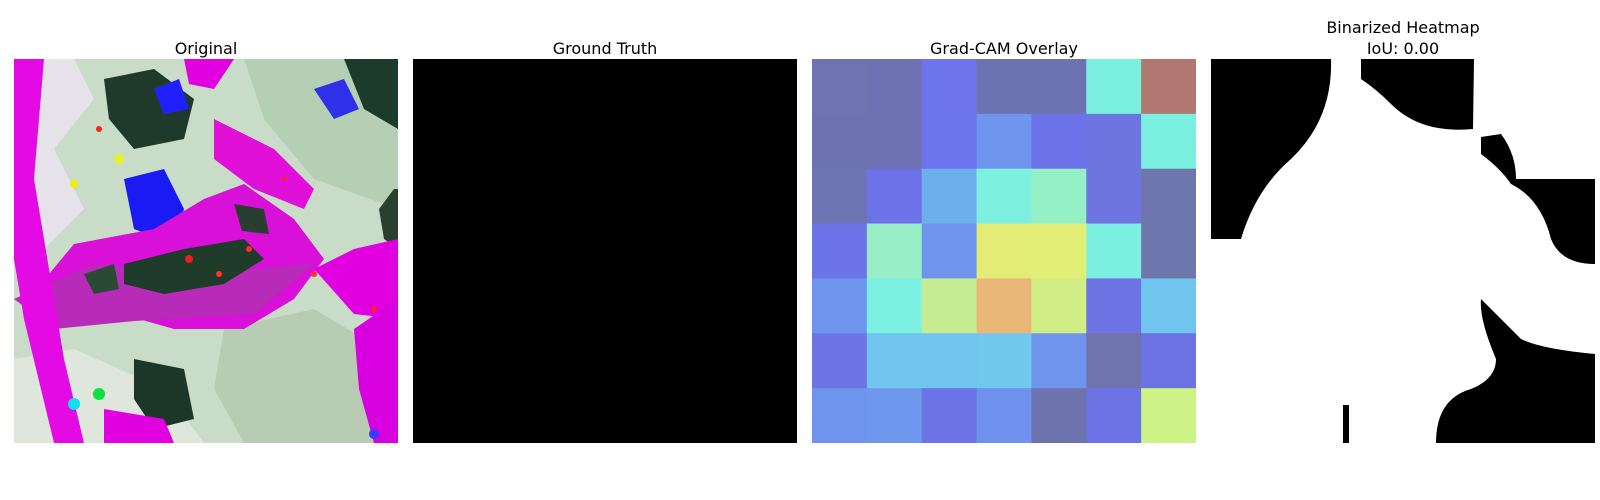  What do you see at coordinates (605, 48) in the screenshot?
I see `panel-title: Ground Truth` at bounding box center [605, 48].